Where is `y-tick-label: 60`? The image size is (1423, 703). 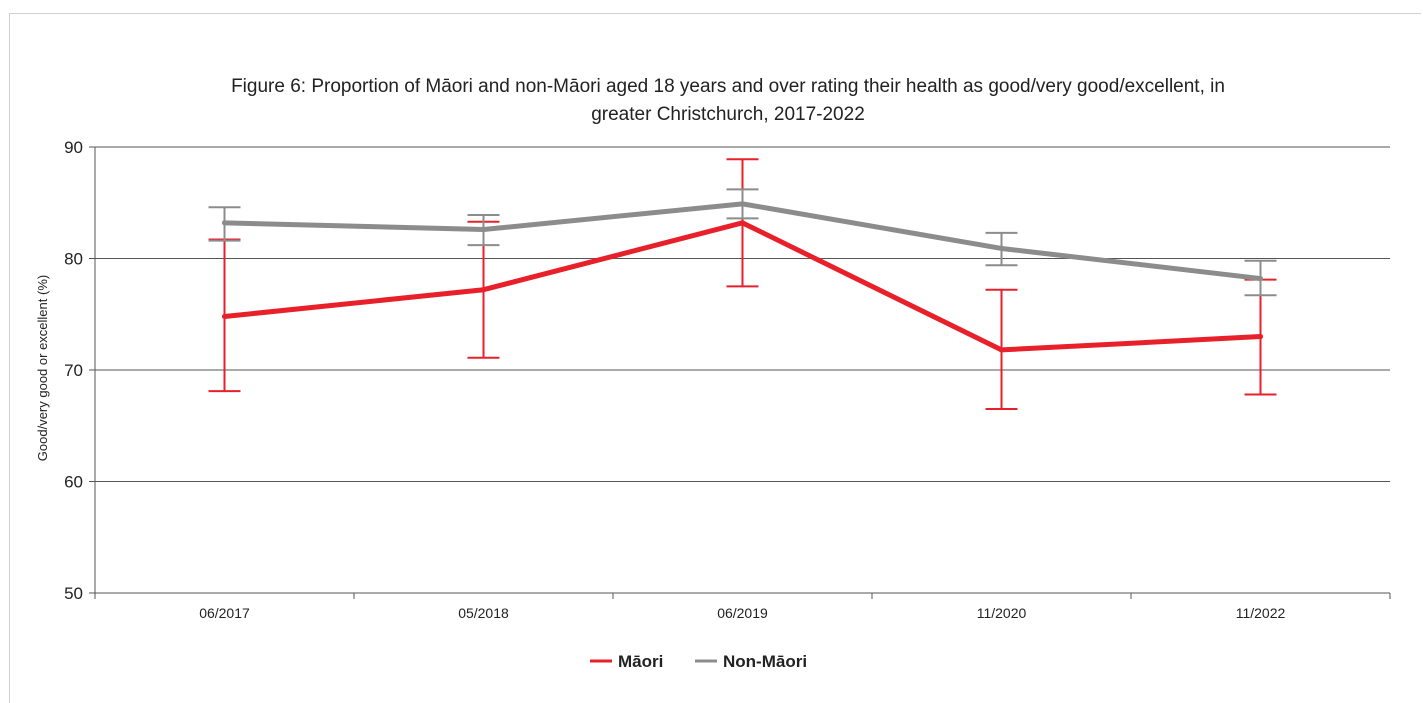 y-tick-label: 60 is located at coordinates (73, 482).